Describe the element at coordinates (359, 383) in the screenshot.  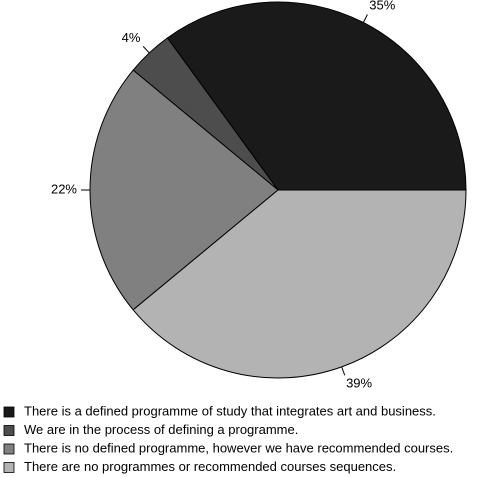
I see `value-label: 39%` at that location.